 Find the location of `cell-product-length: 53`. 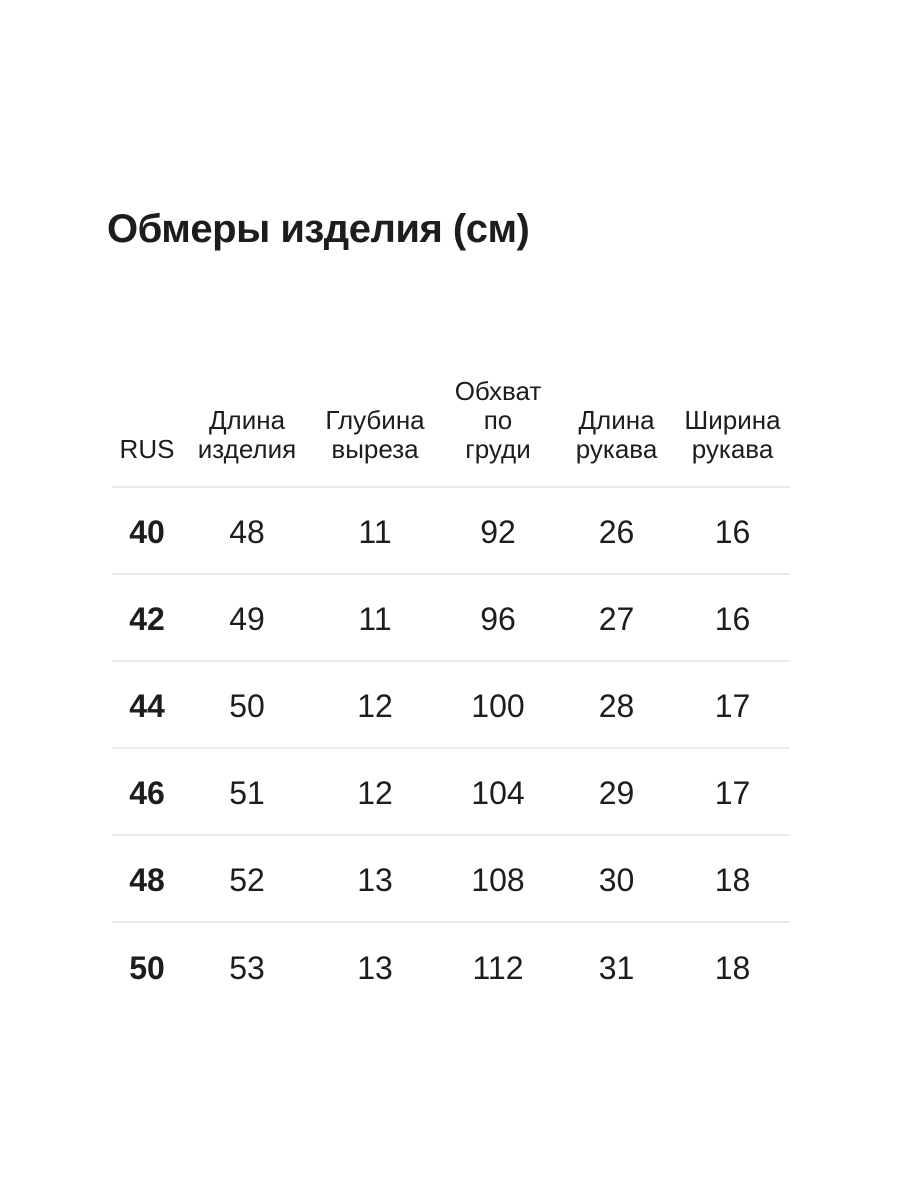

cell-product-length: 53 is located at coordinates (247, 967).